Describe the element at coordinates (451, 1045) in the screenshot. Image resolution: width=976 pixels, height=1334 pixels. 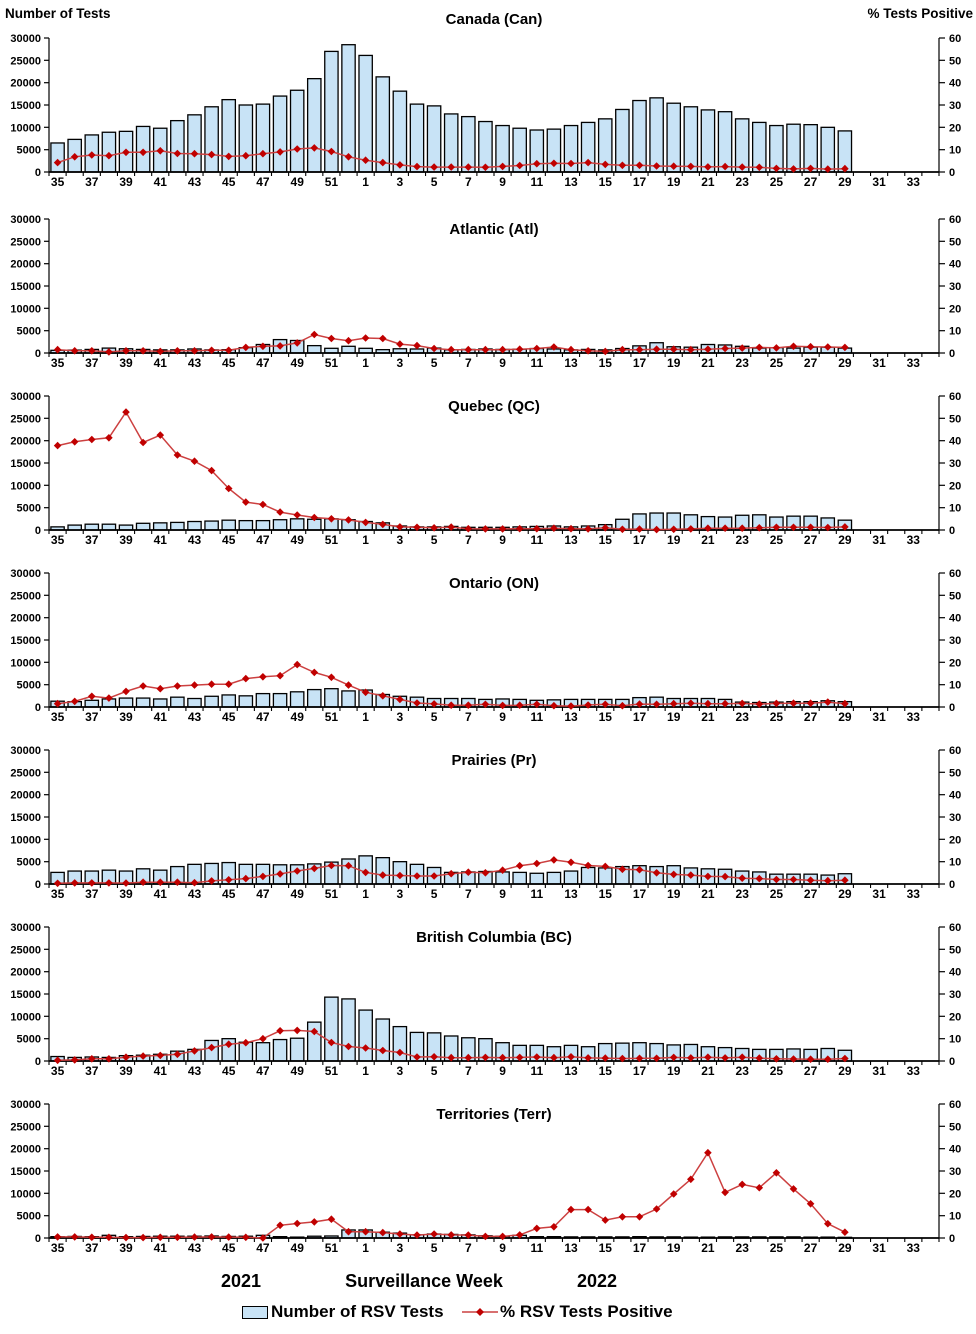
I see `panel-british-columbia-pct-line` at that location.